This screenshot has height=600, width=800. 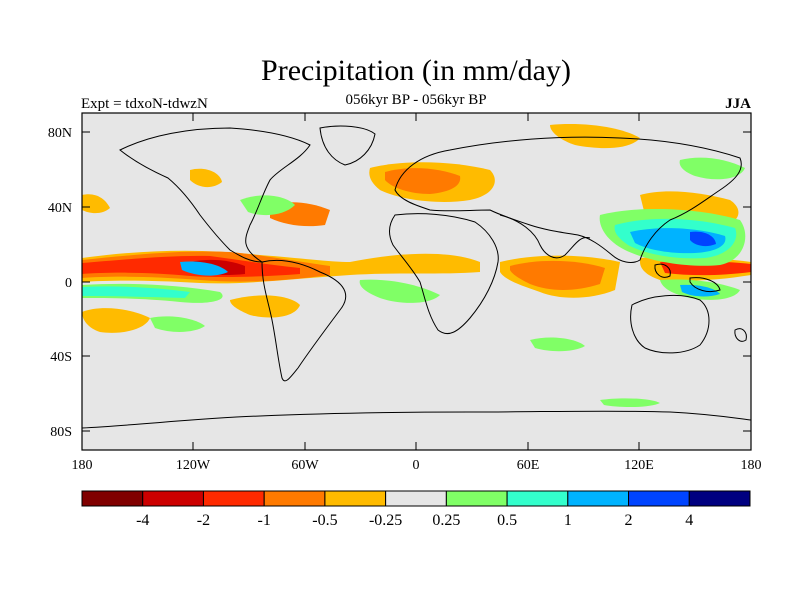 I want to click on antarctica-outline, so click(x=416, y=419).